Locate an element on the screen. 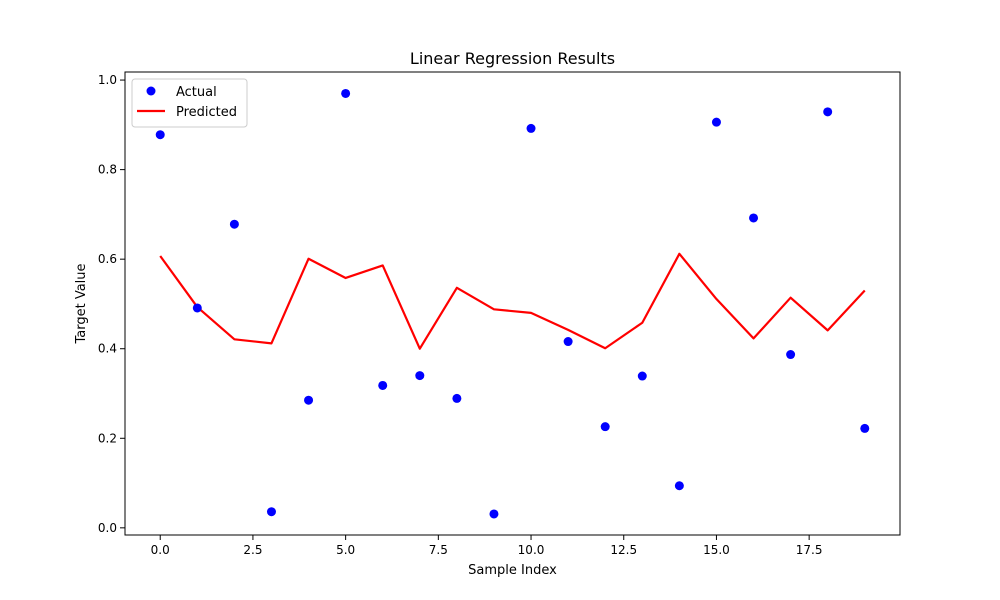 This screenshot has width=1000, height=600. y-axis-label: Target Value is located at coordinates (81, 303).